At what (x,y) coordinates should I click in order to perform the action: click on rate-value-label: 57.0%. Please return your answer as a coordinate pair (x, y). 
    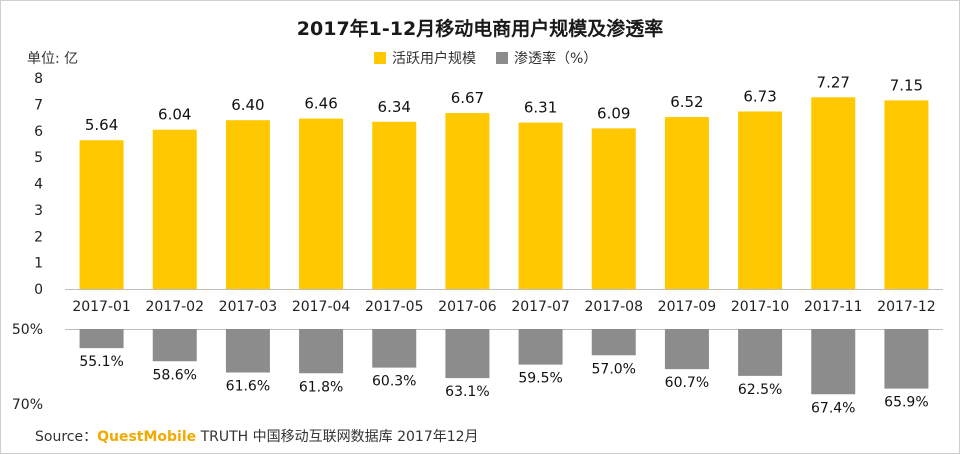
    Looking at the image, I should click on (614, 369).